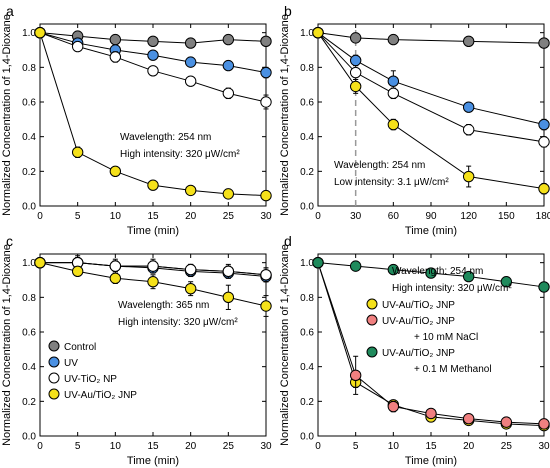 Image resolution: width=550 pixels, height=468 pixels. What do you see at coordinates (100, 395) in the screenshot?
I see `legend-label-uv-au: UV-Au/TiO₂ JNP` at bounding box center [100, 395].